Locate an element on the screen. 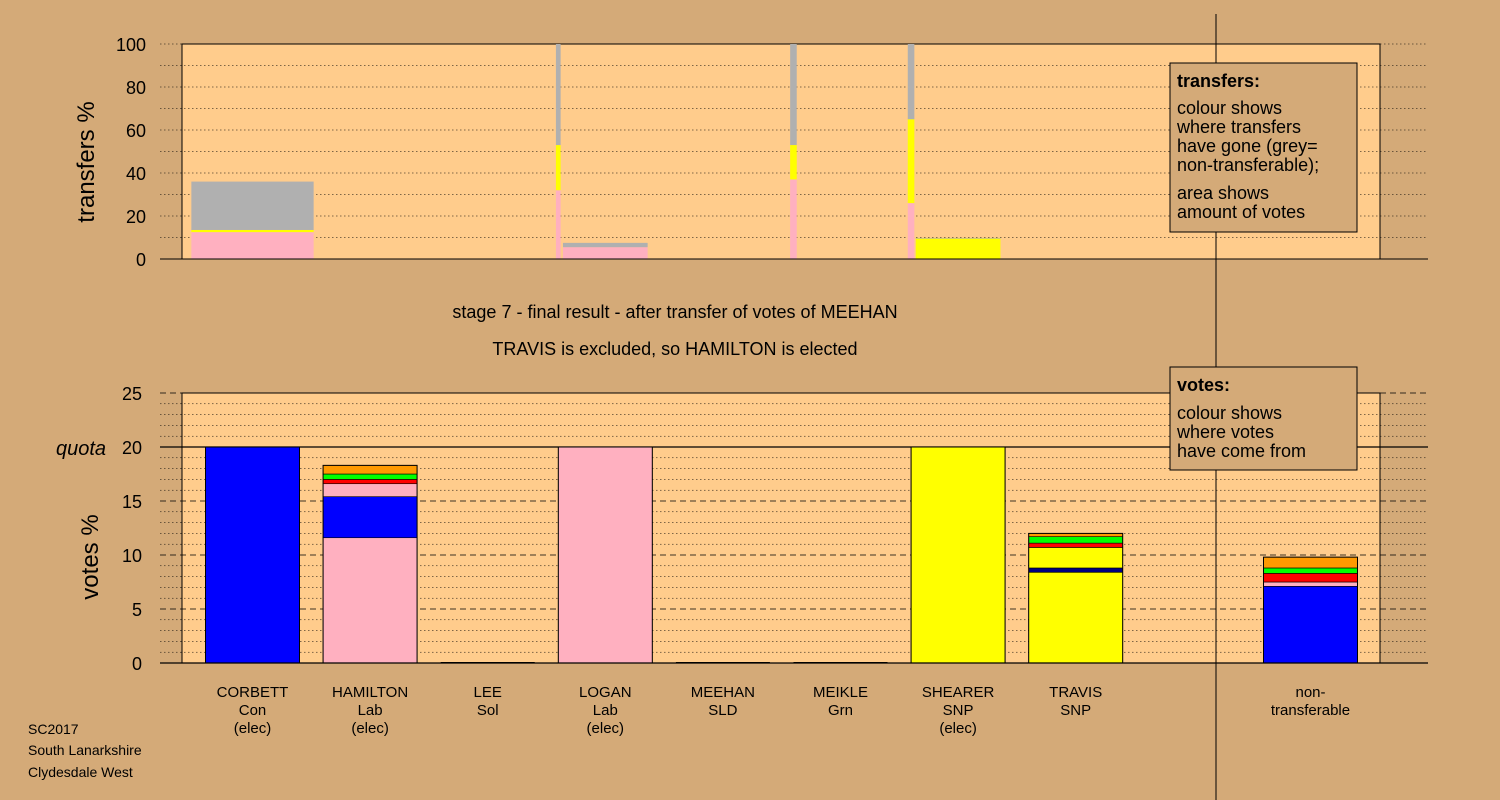  candidate-name: HAMILTON is located at coordinates (370, 692).